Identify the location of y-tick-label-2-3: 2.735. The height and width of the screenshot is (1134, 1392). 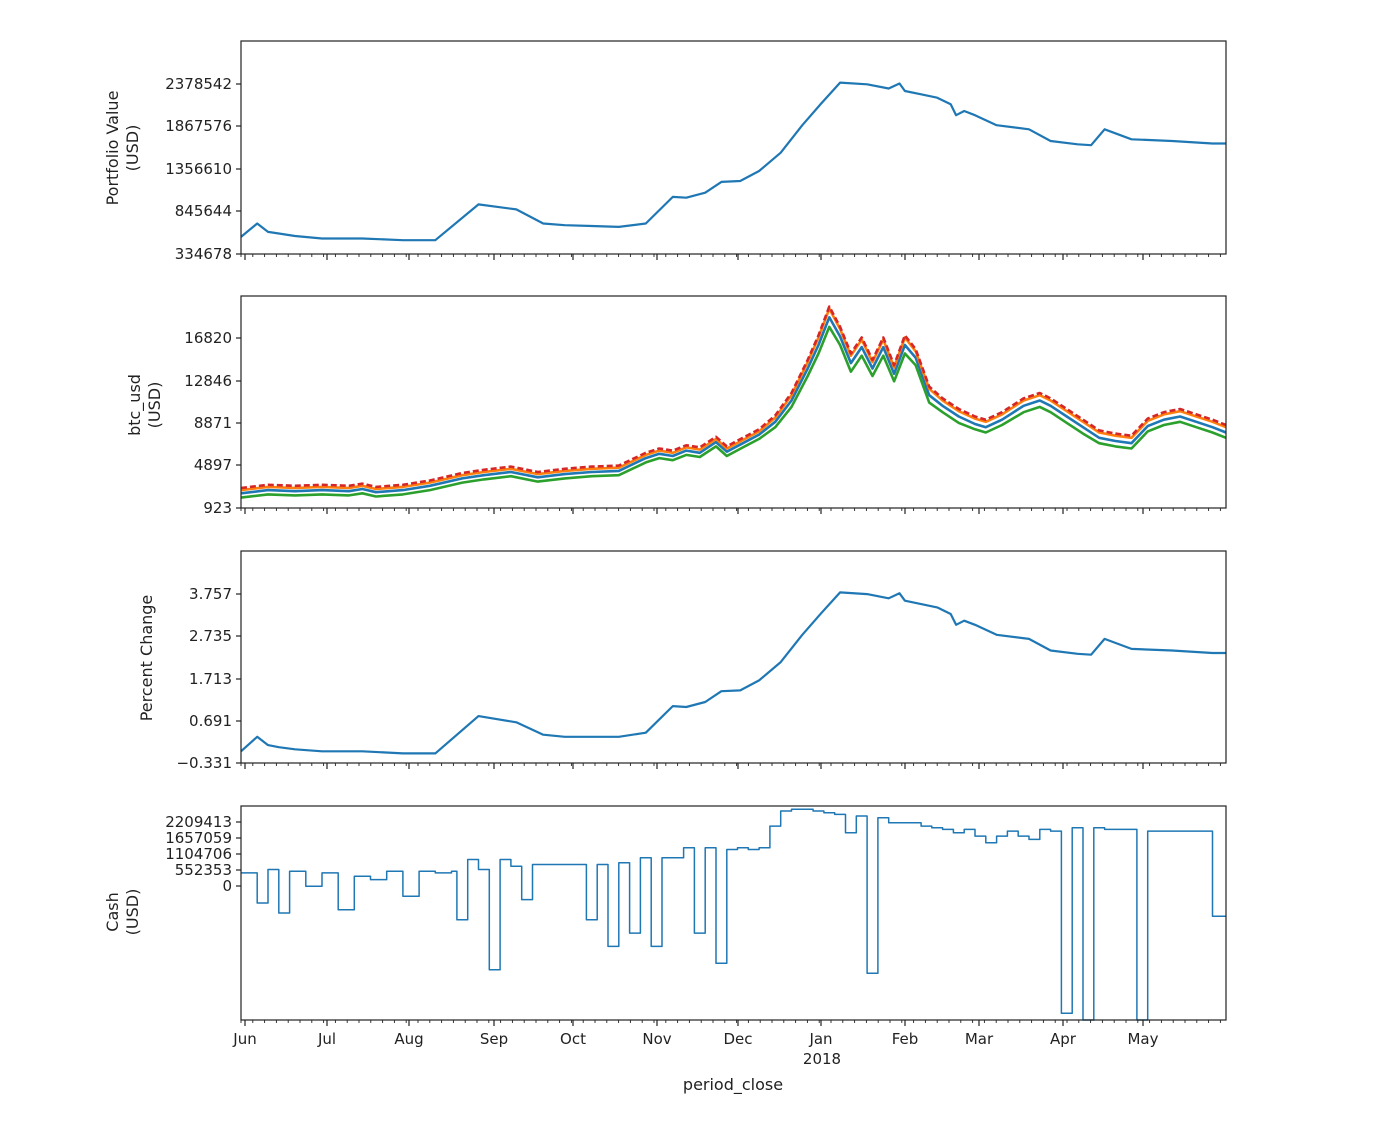
(210, 636).